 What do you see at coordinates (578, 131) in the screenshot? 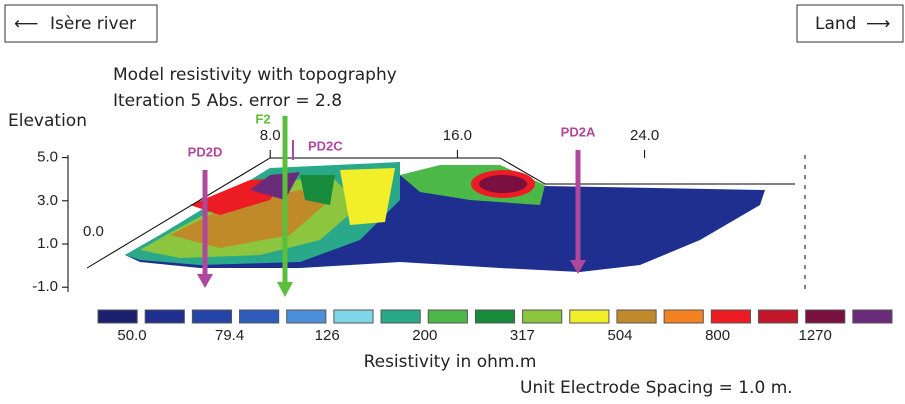
I see `marker-label: PD2A` at bounding box center [578, 131].